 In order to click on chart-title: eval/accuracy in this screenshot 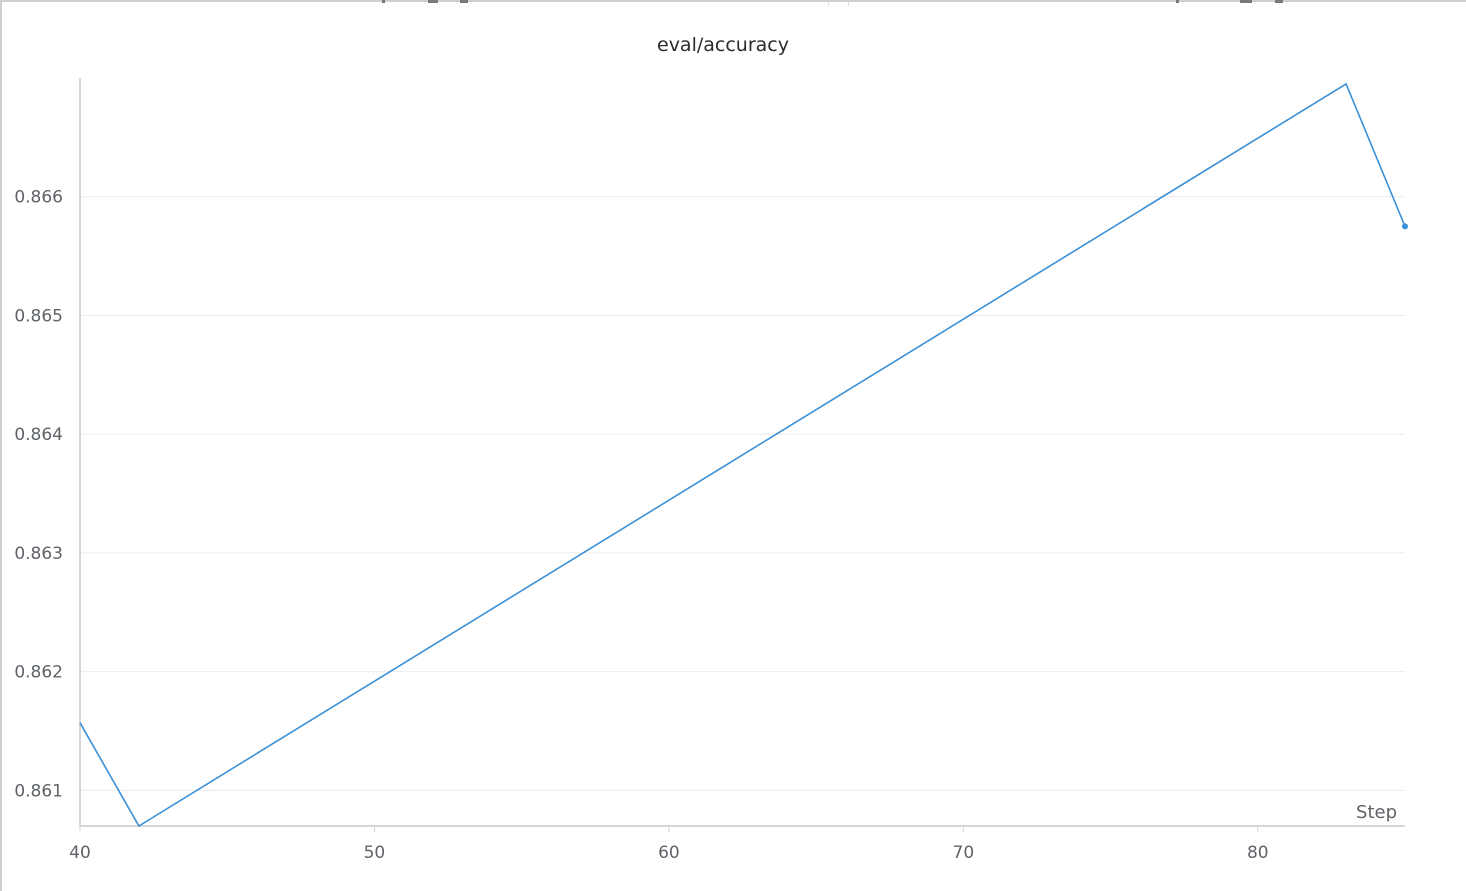, I will do `click(723, 45)`.